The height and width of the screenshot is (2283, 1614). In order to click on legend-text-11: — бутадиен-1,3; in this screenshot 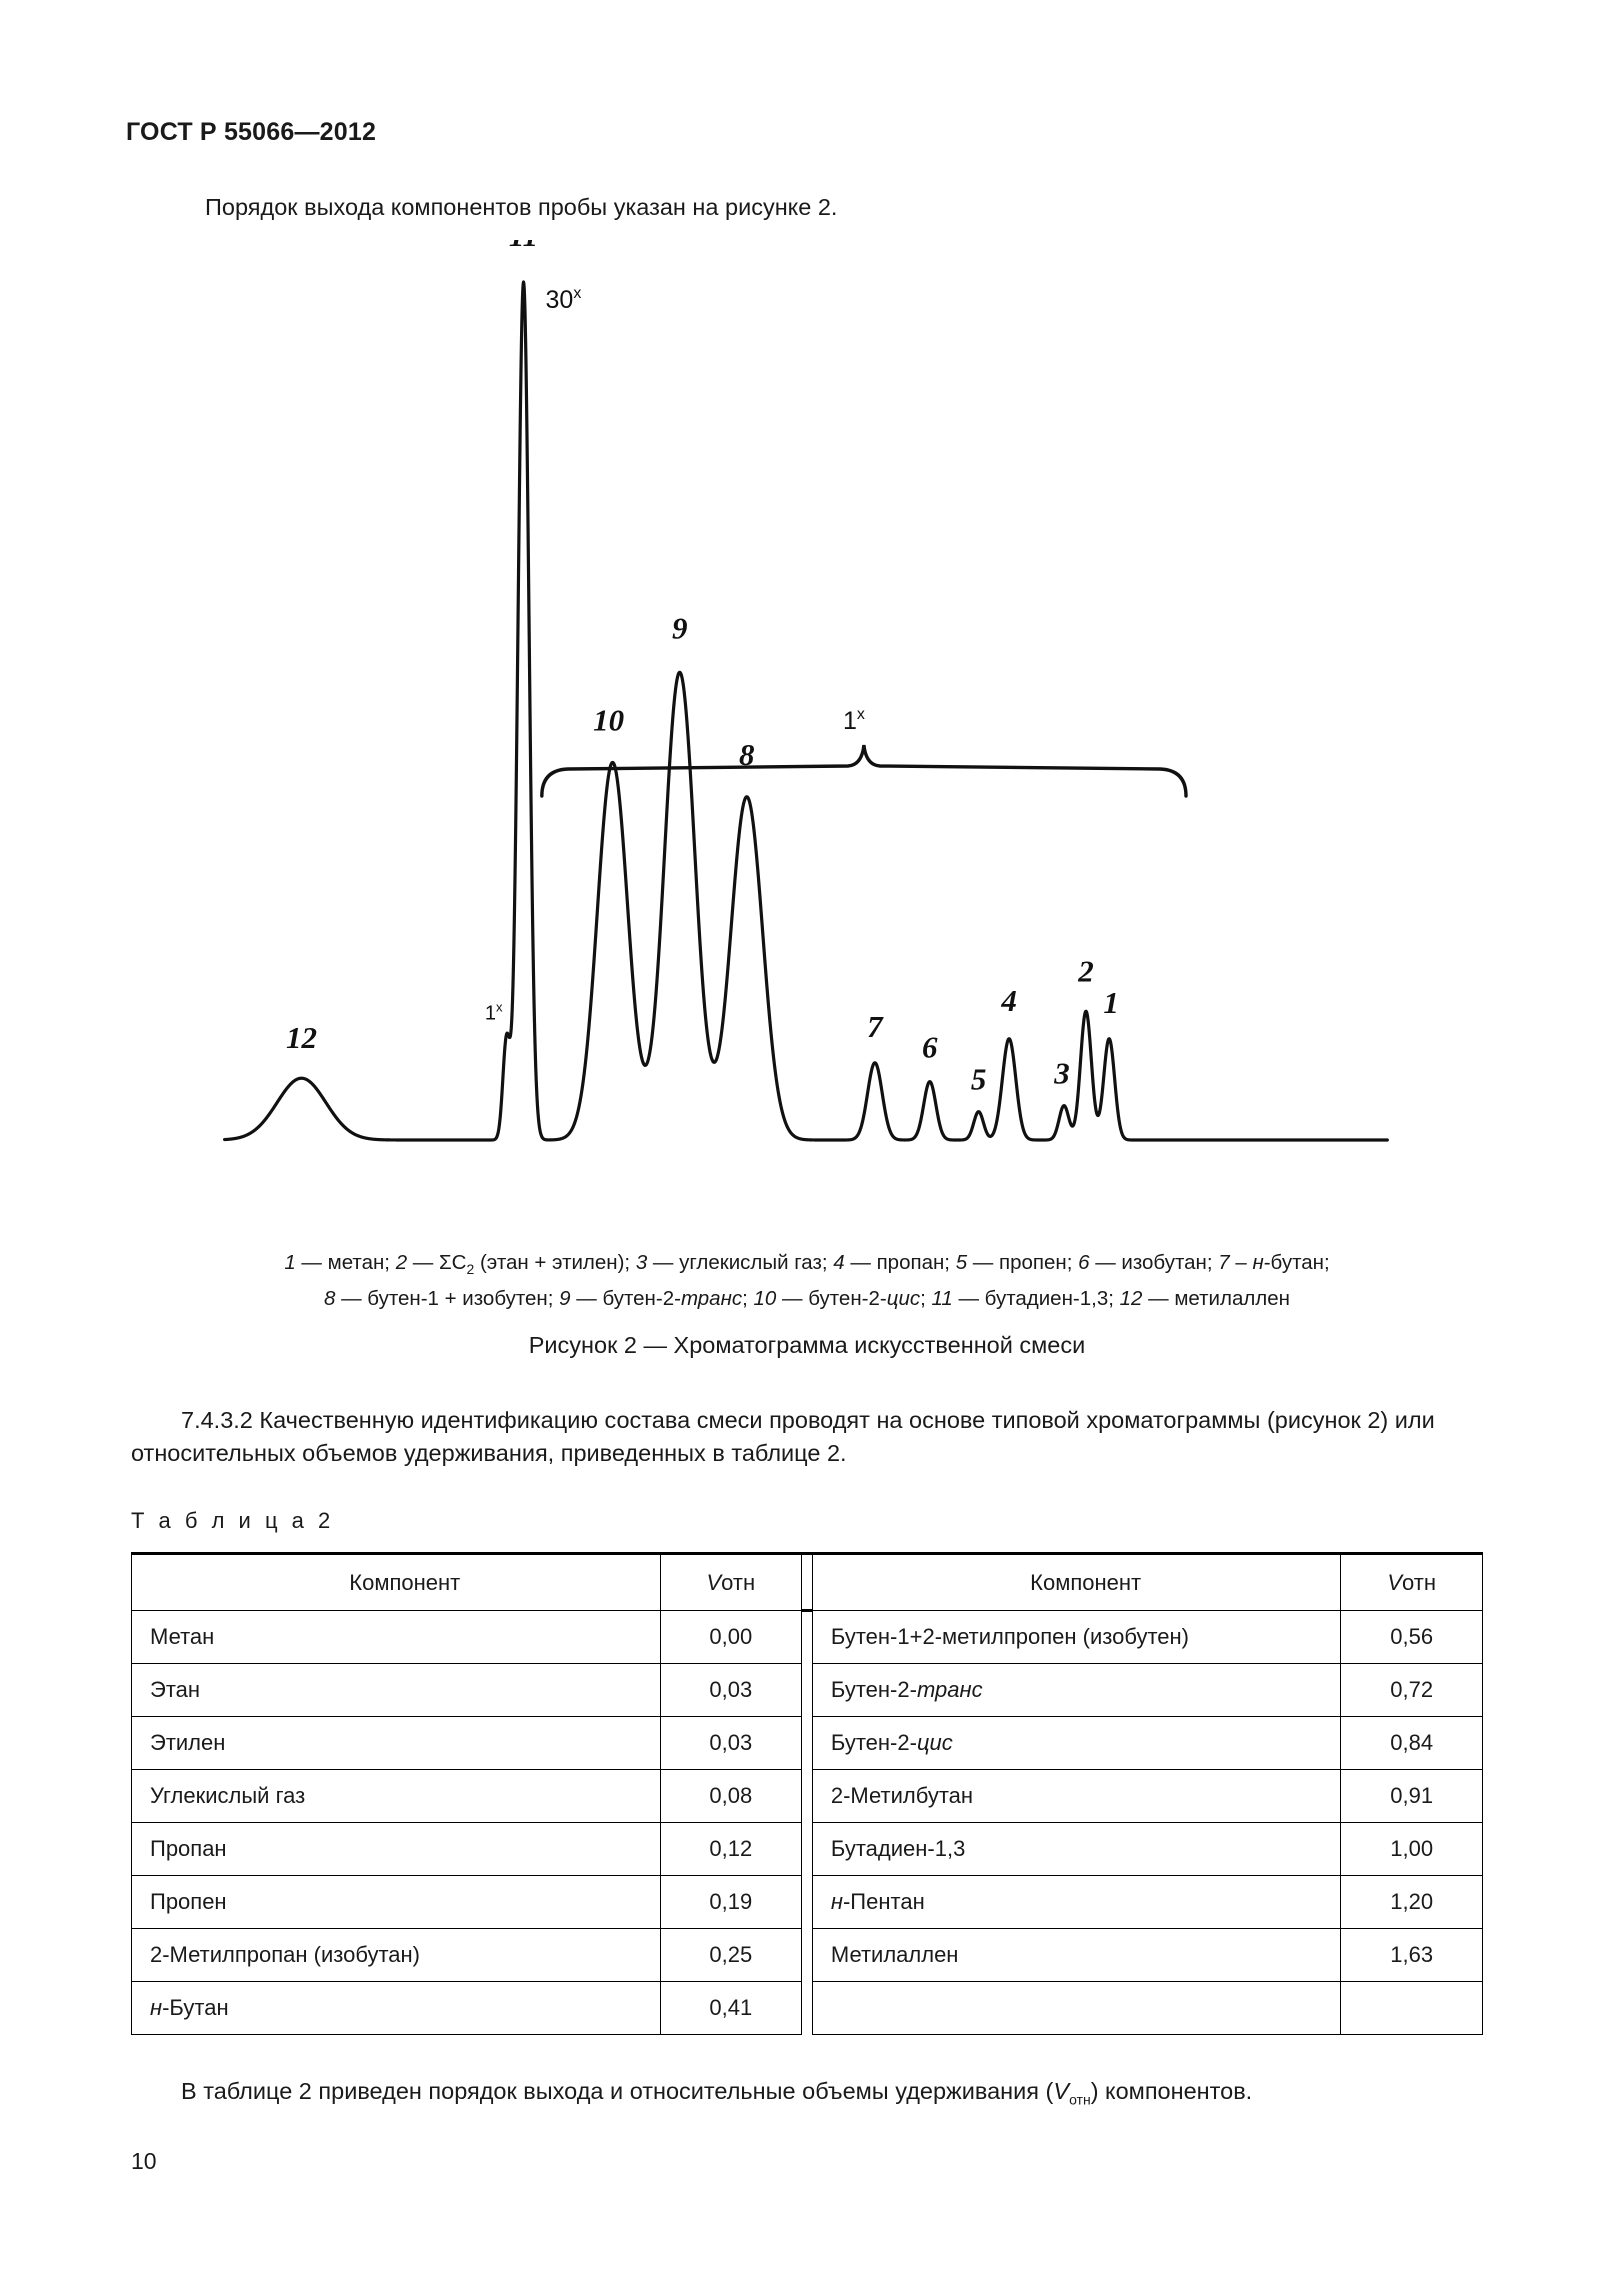, I will do `click(1036, 1299)`.